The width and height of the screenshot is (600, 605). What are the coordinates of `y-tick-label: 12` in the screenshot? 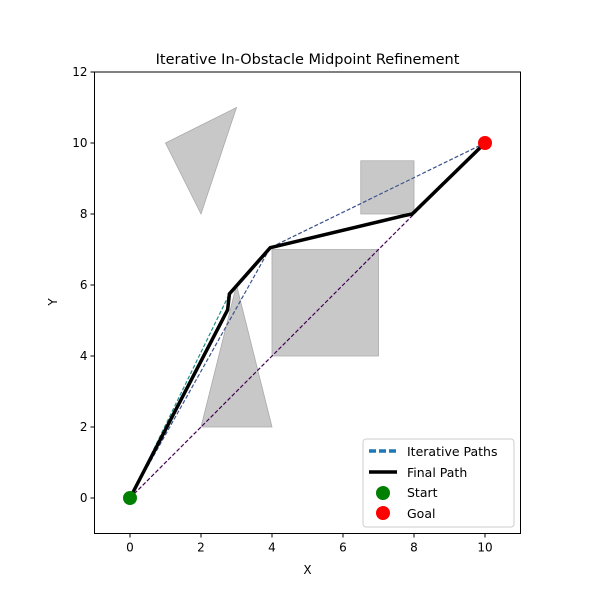 It's located at (79, 72).